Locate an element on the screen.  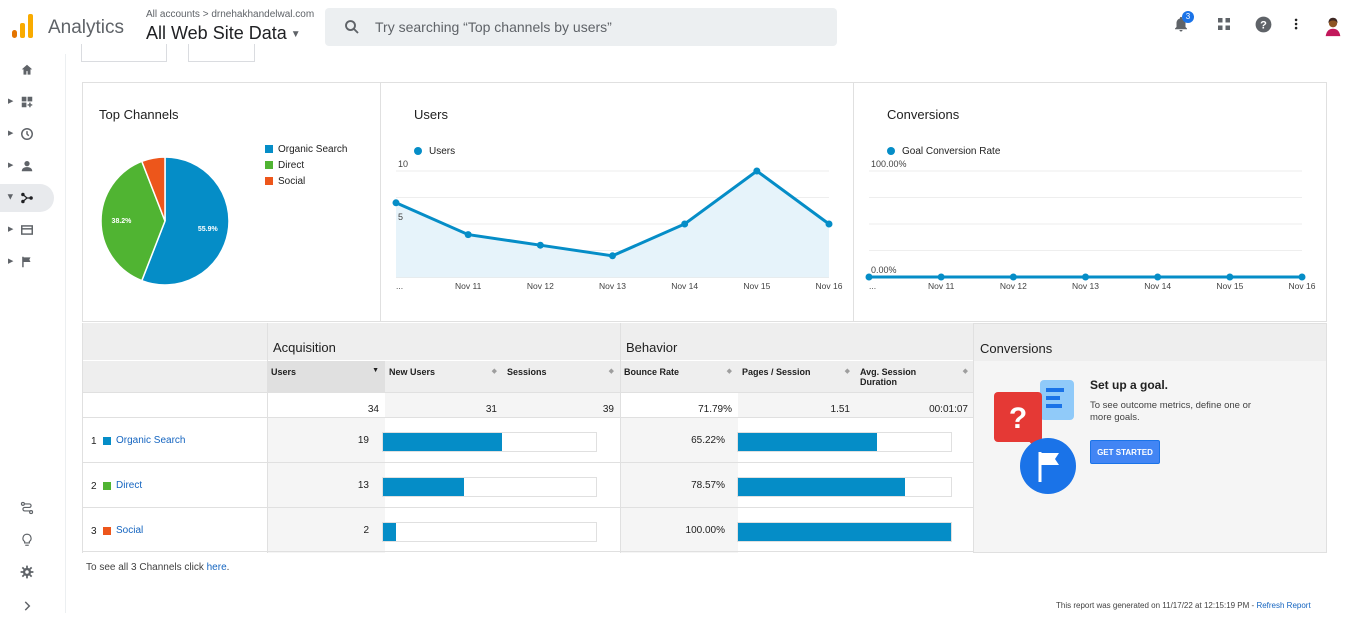
total-value: 1.51 is located at coordinates (840, 409).